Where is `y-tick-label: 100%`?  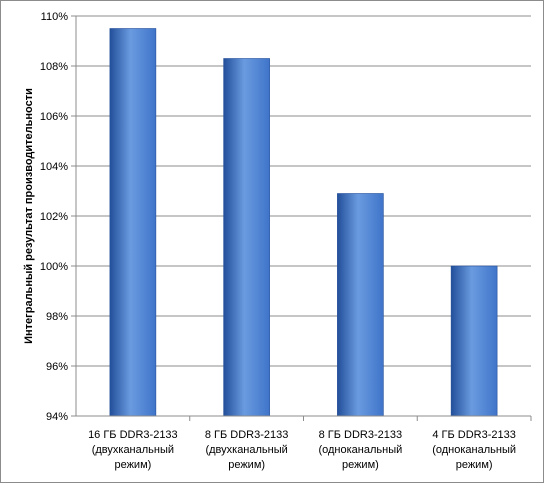
y-tick-label: 100% is located at coordinates (54, 267).